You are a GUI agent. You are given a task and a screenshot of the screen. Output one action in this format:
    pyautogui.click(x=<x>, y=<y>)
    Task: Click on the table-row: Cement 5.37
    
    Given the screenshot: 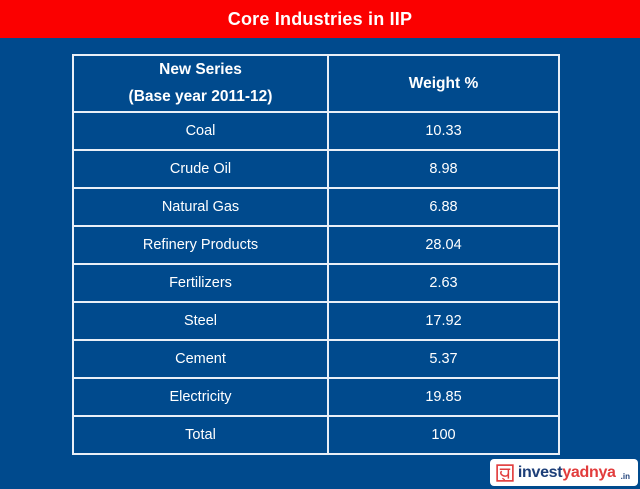 What is the action you would take?
    pyautogui.click(x=316, y=359)
    